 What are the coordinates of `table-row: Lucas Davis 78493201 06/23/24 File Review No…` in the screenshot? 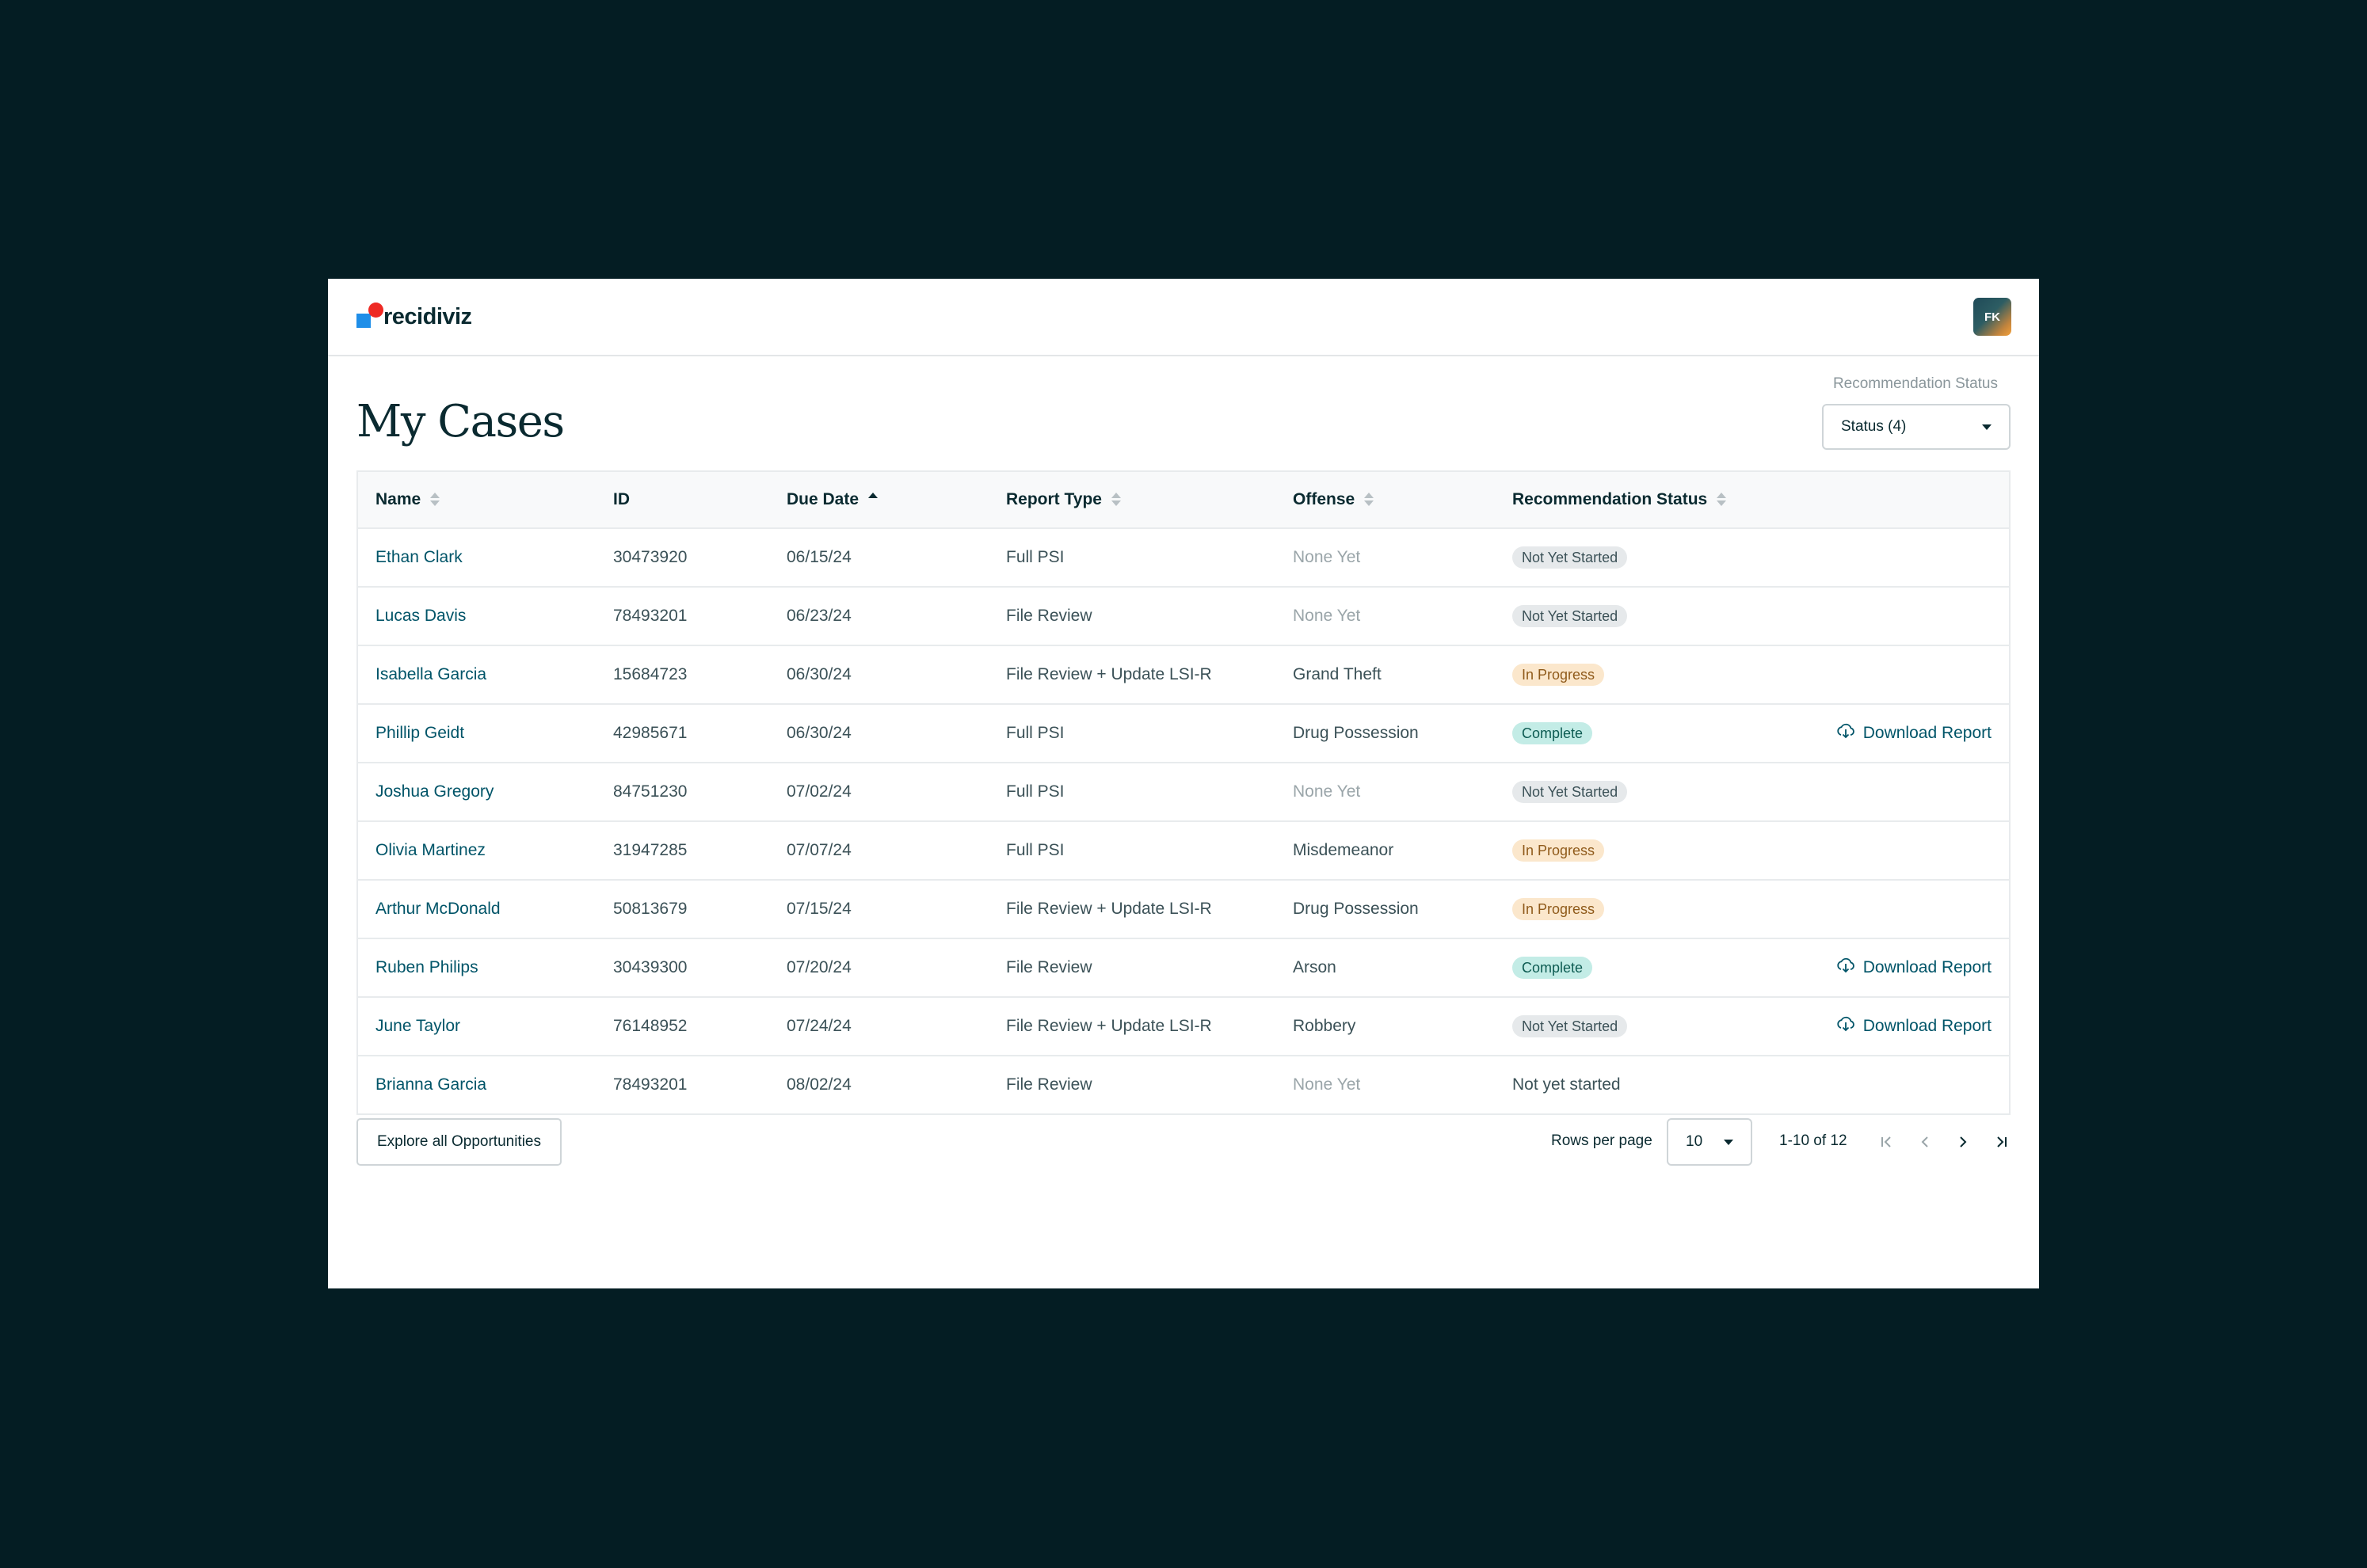 It's located at (1183, 617).